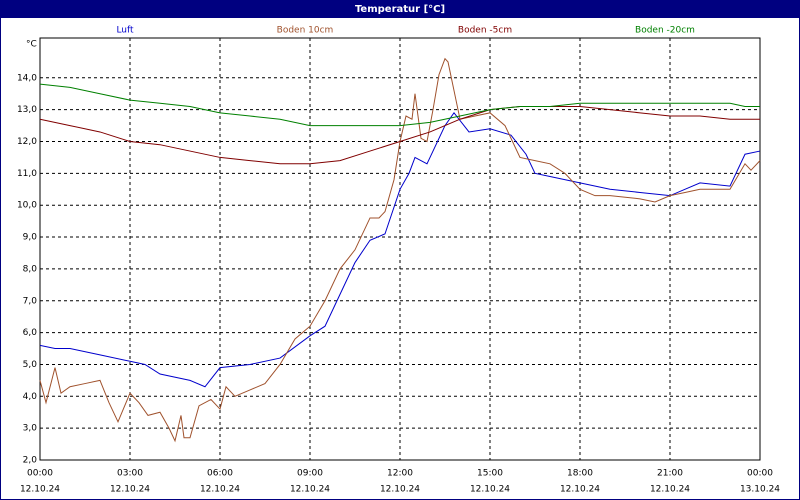 This screenshot has width=800, height=500. Describe the element at coordinates (310, 474) in the screenshot. I see `x-tick-label: 09:00` at that location.